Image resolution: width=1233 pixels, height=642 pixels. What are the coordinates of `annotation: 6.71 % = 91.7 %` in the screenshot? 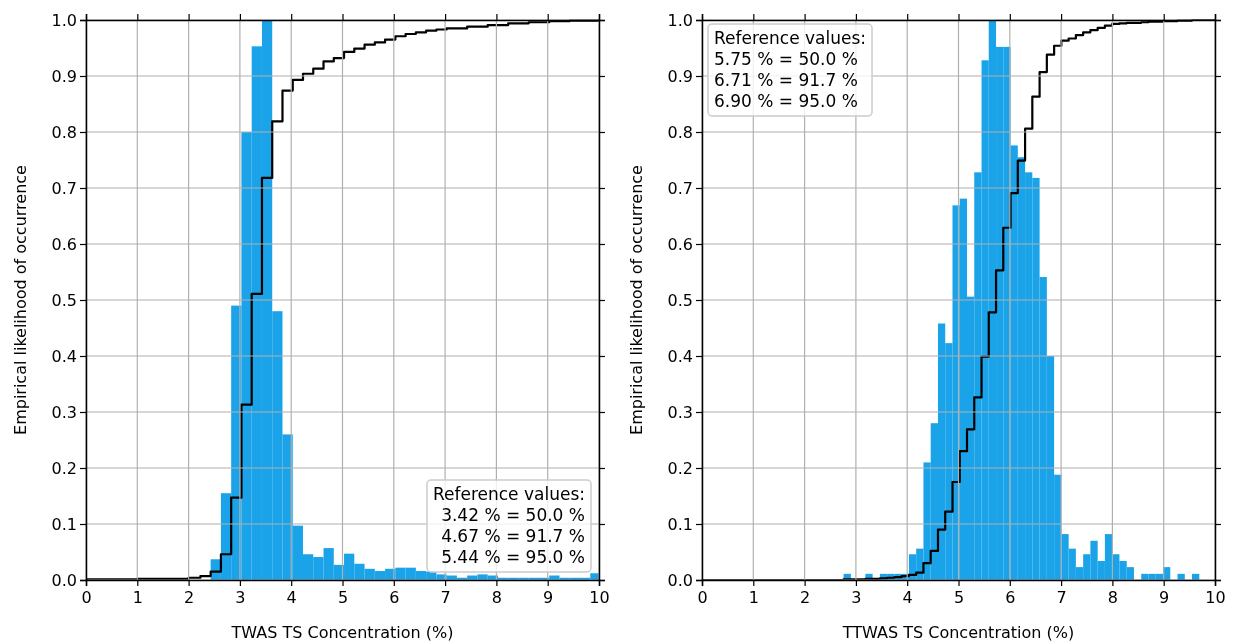 It's located at (786, 80).